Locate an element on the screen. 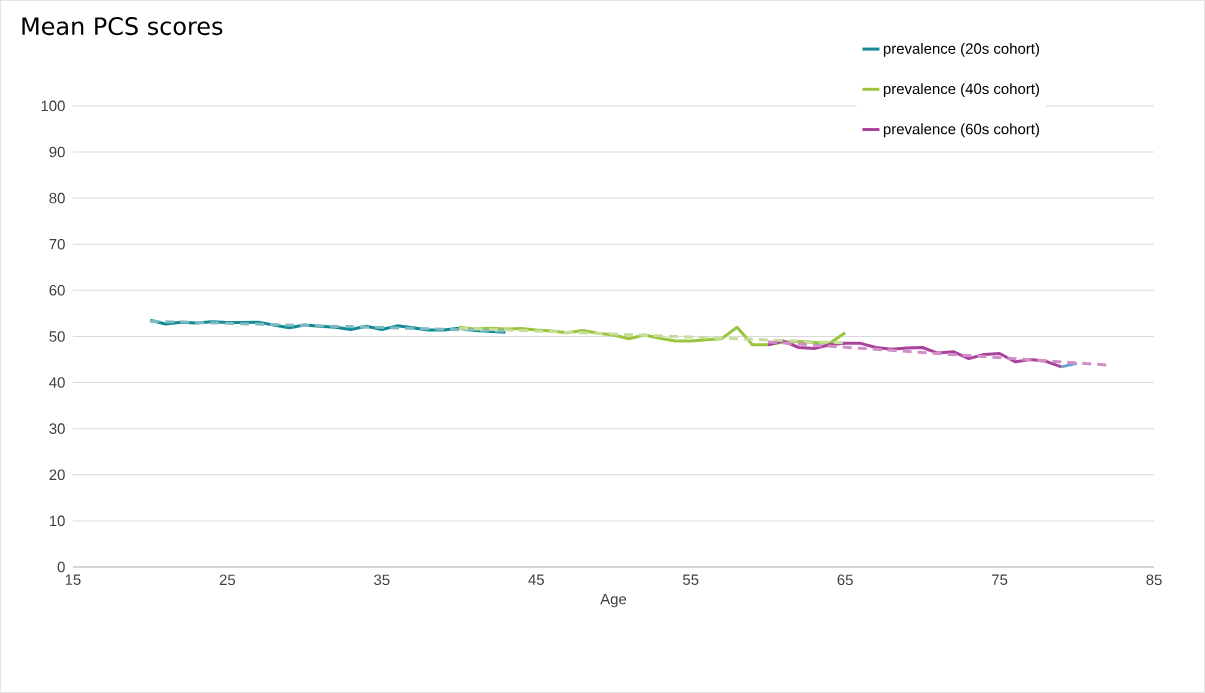  y-tick-label: 0 is located at coordinates (61, 567).